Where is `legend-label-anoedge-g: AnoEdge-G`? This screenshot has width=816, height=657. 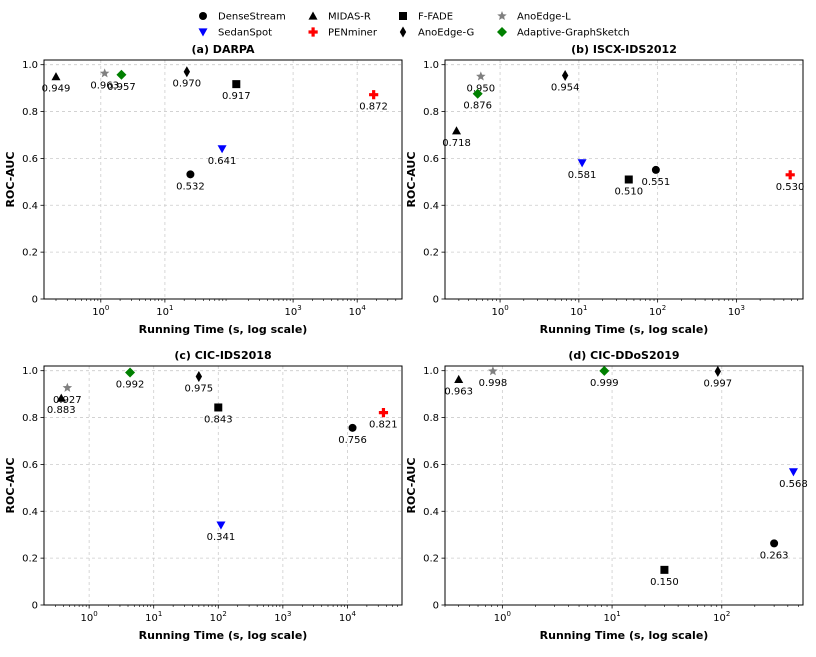 legend-label-anoedge-g: AnoEdge-G is located at coordinates (446, 33).